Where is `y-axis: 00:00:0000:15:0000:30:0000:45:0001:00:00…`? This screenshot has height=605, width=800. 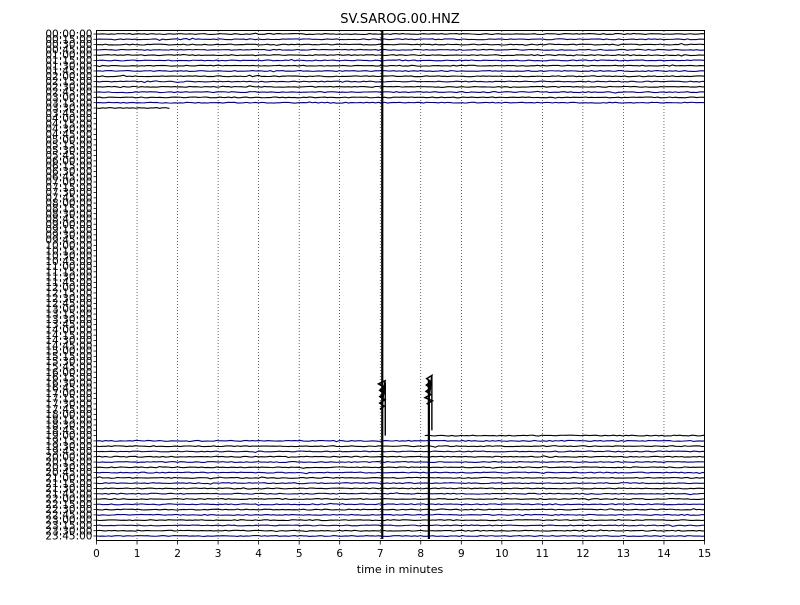
y-axis: 00:00:0000:15:0000:30:0000:45:0001:00:00… is located at coordinates (71, 286).